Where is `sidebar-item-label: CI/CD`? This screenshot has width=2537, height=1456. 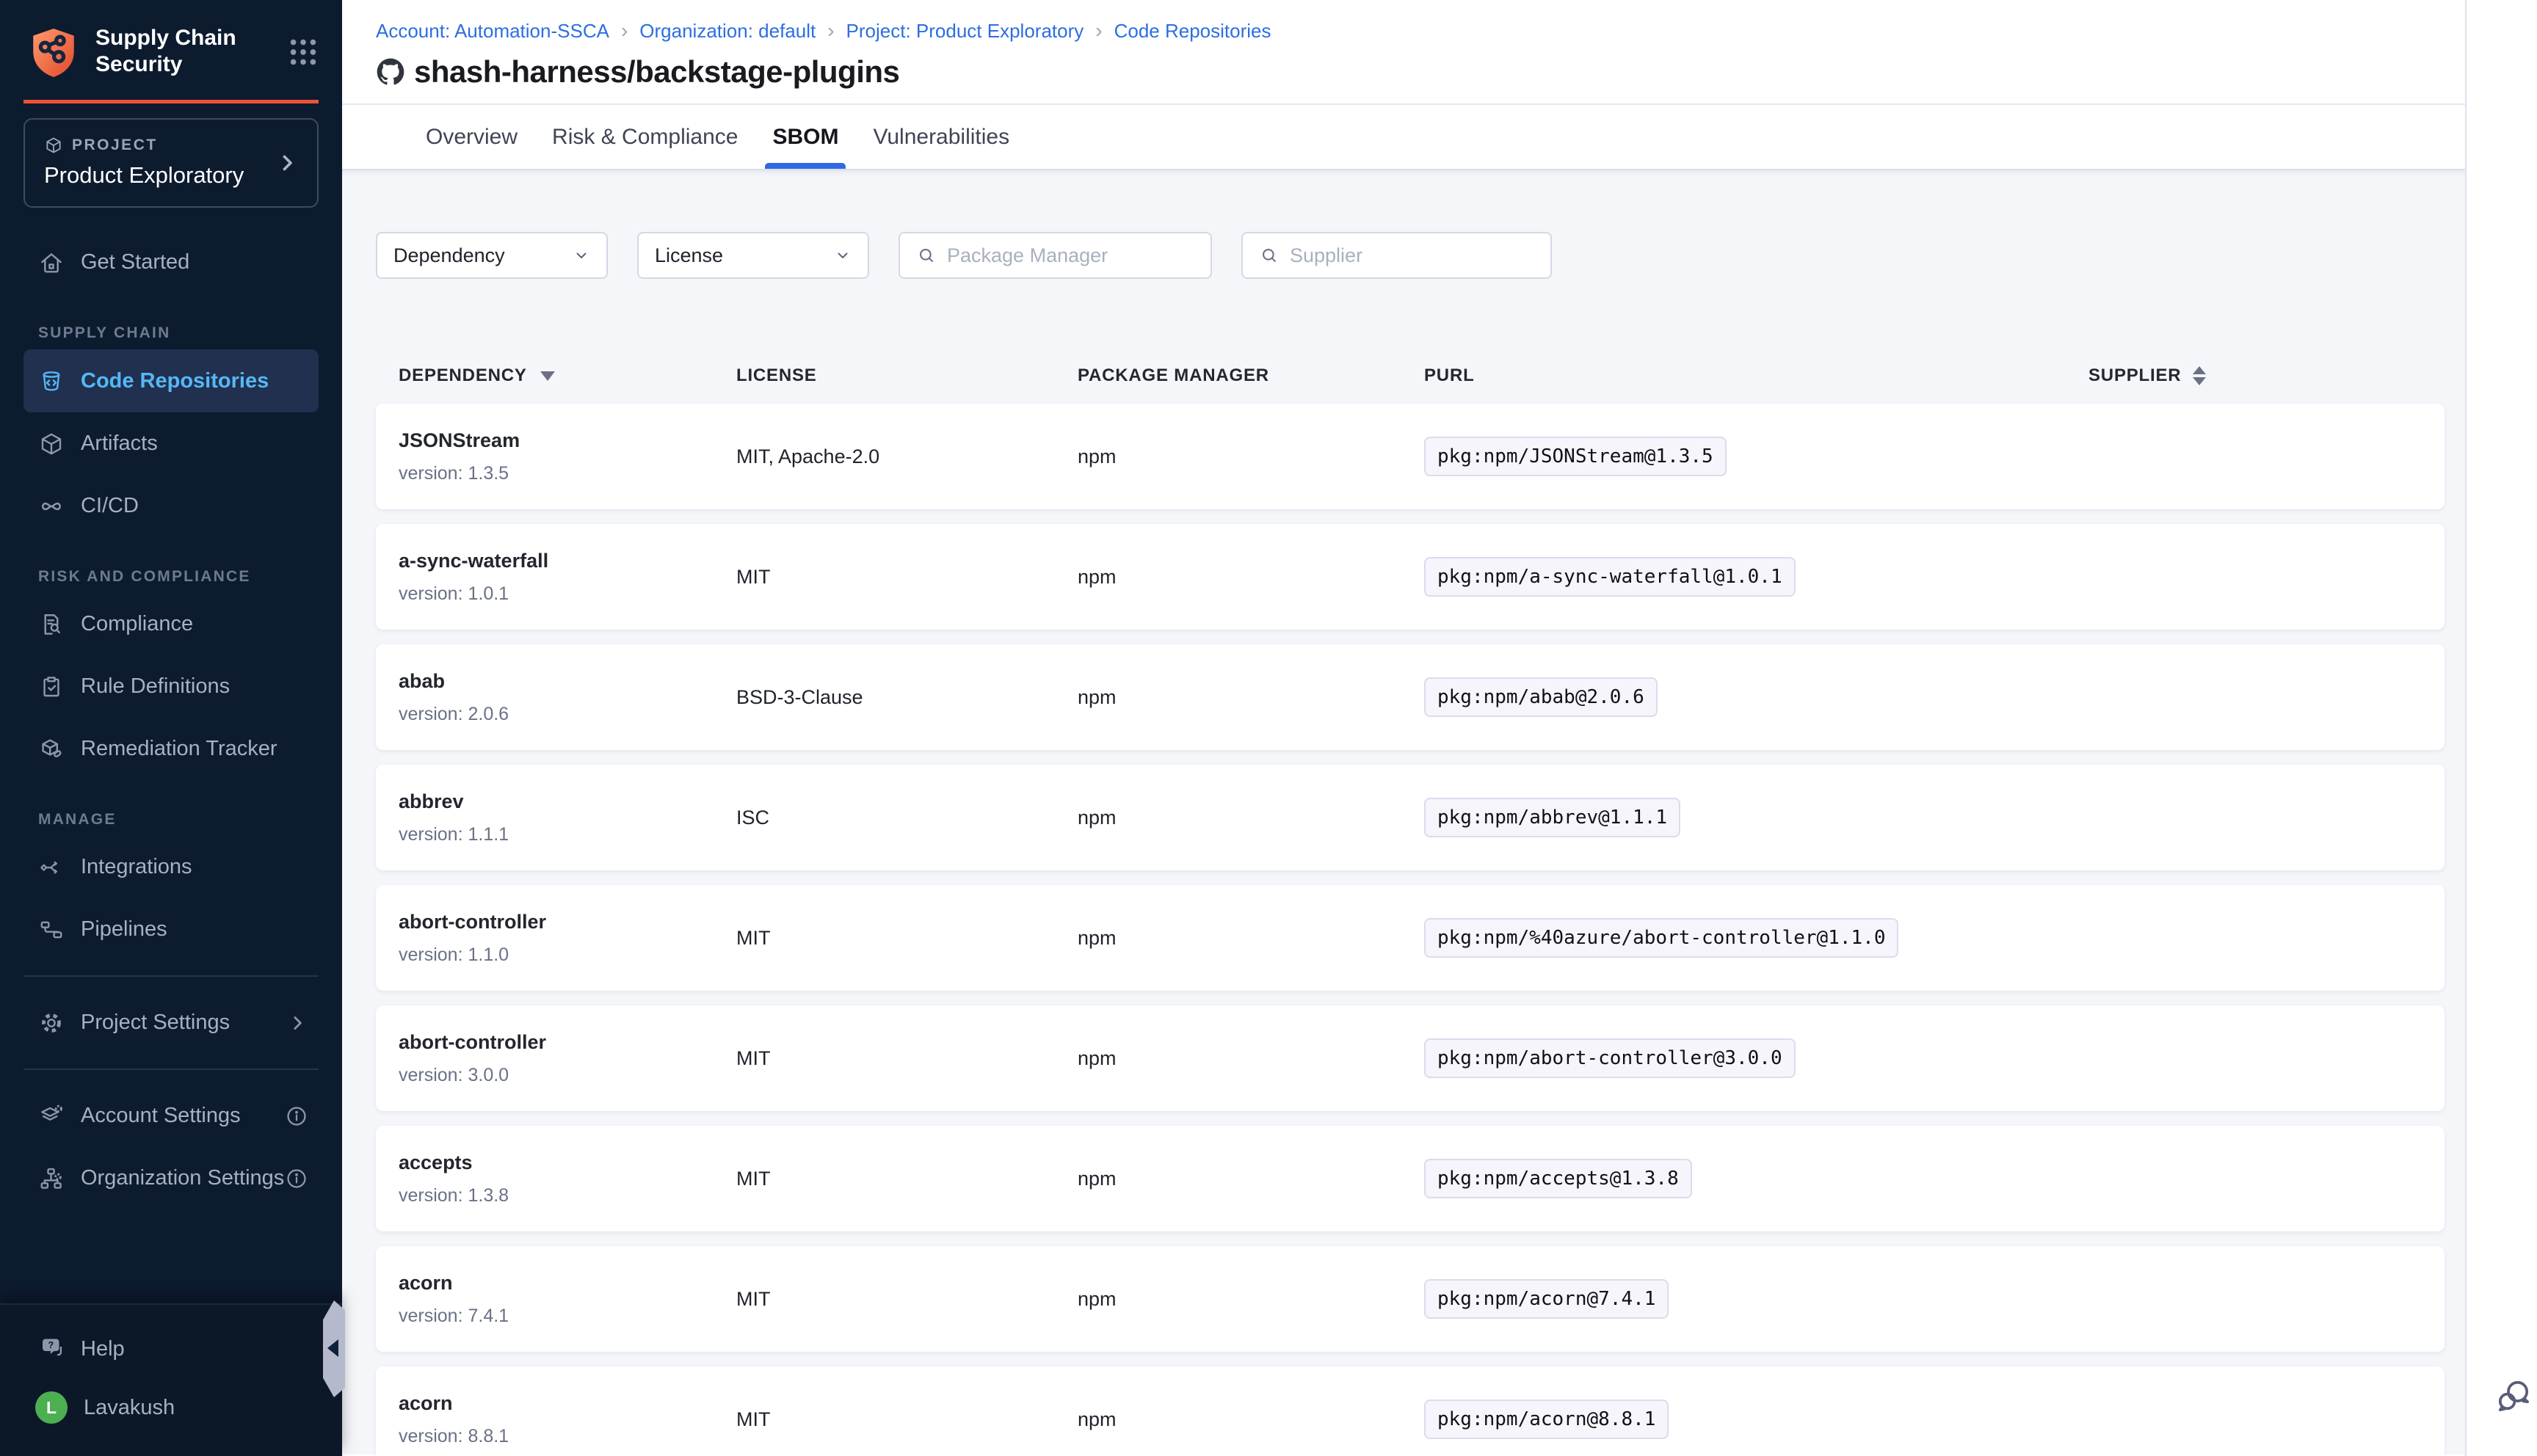 sidebar-item-label: CI/CD is located at coordinates (110, 505).